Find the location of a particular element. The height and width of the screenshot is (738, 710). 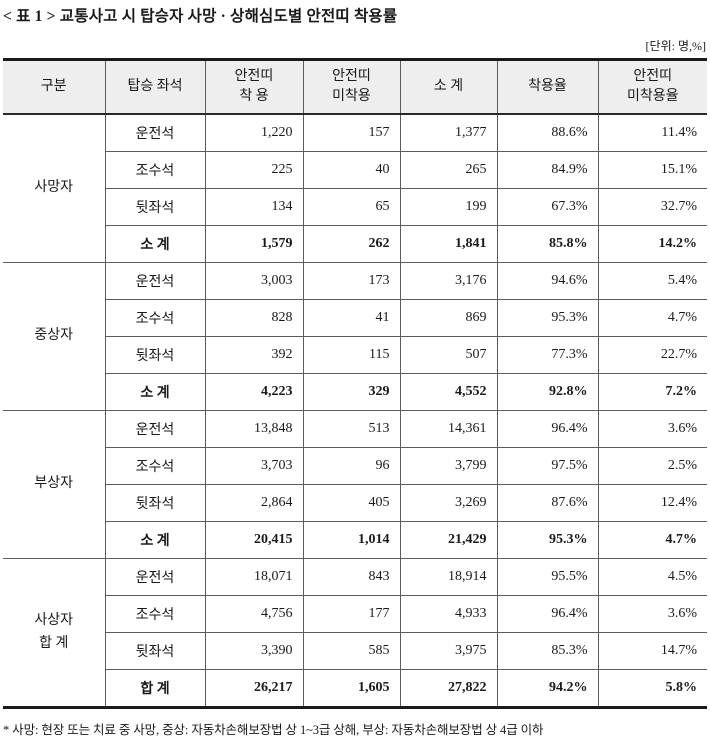

table-row: 조수석 828 41 869 95.3% 4.7% is located at coordinates (355, 318).